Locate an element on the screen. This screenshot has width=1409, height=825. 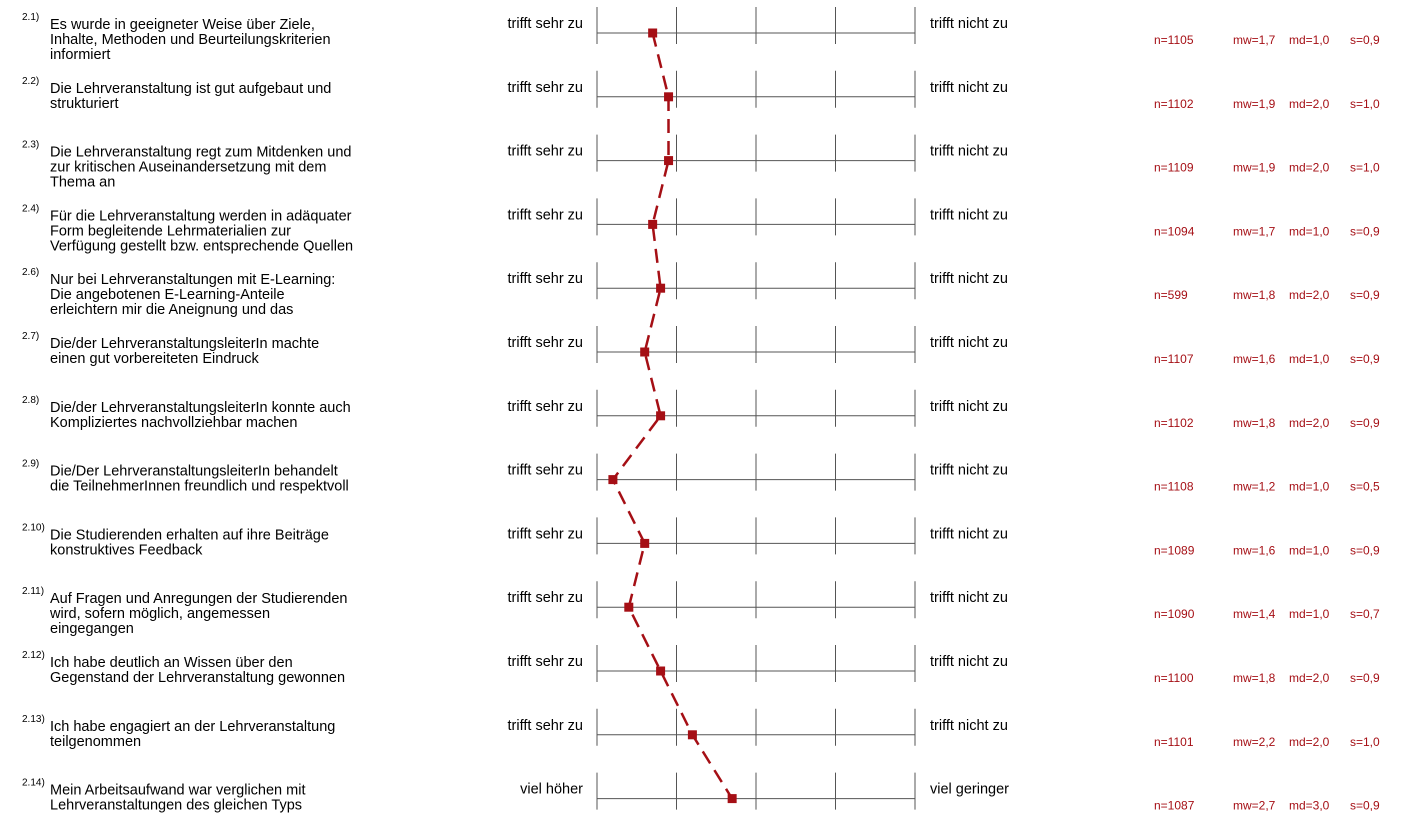
question-text-line: Lehrveranstaltungen des gleichen Typs is located at coordinates (176, 806).